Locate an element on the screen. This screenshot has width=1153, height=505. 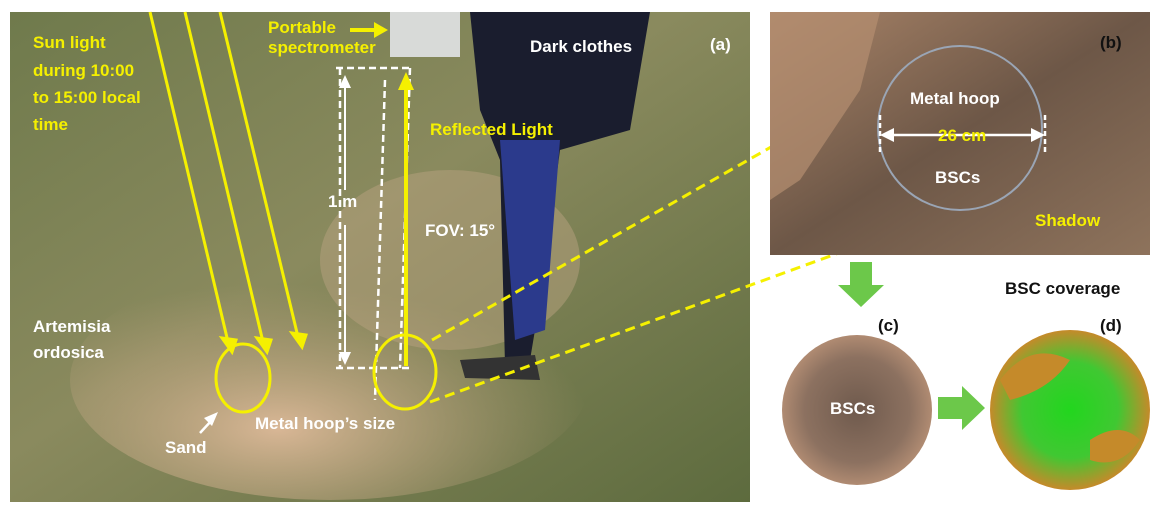
panel-label: (b) is located at coordinates (1111, 42).